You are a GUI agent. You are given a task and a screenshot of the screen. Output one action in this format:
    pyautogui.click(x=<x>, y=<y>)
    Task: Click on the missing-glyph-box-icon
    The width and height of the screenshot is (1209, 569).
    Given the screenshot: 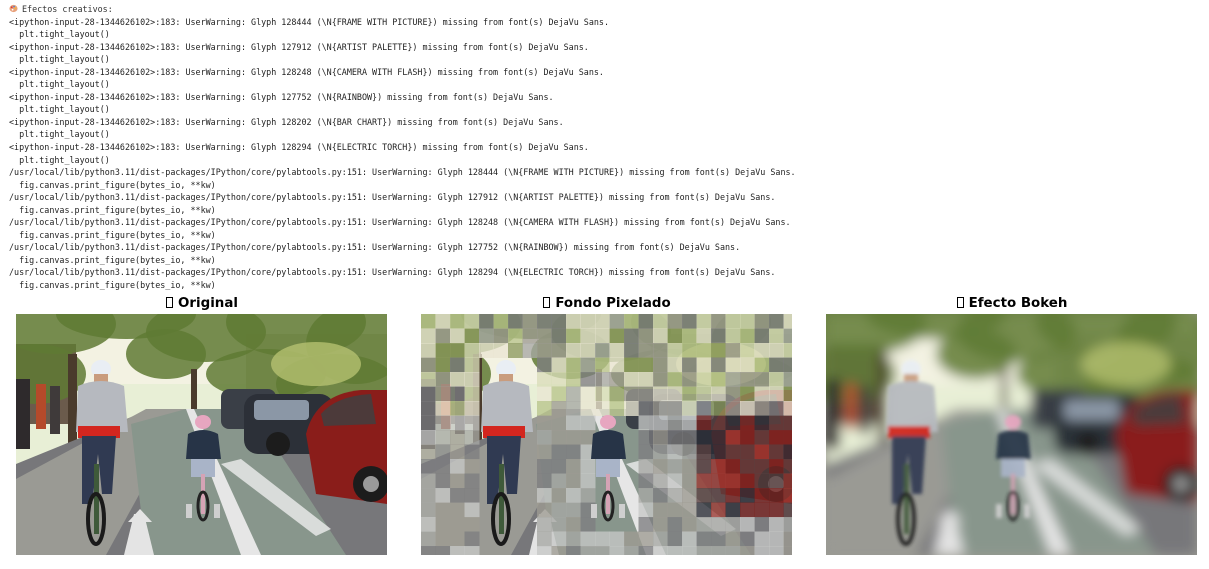 What is the action you would take?
    pyautogui.click(x=170, y=302)
    